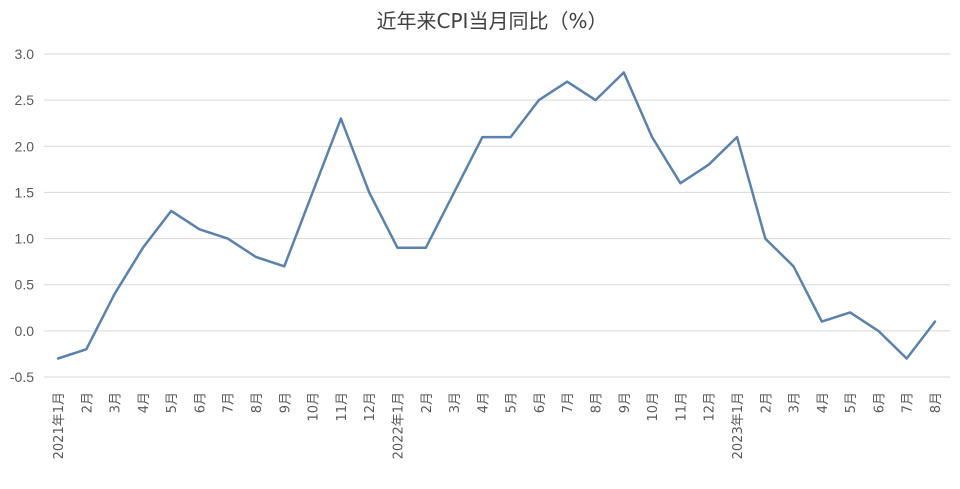  What do you see at coordinates (25, 331) in the screenshot?
I see `y-tick-label: 0.0` at bounding box center [25, 331].